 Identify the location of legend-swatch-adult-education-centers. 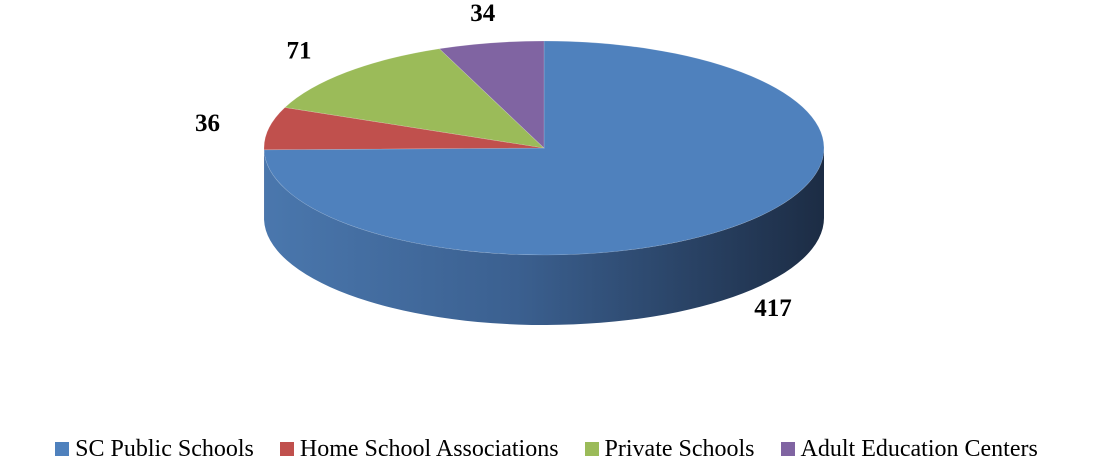
(787, 449).